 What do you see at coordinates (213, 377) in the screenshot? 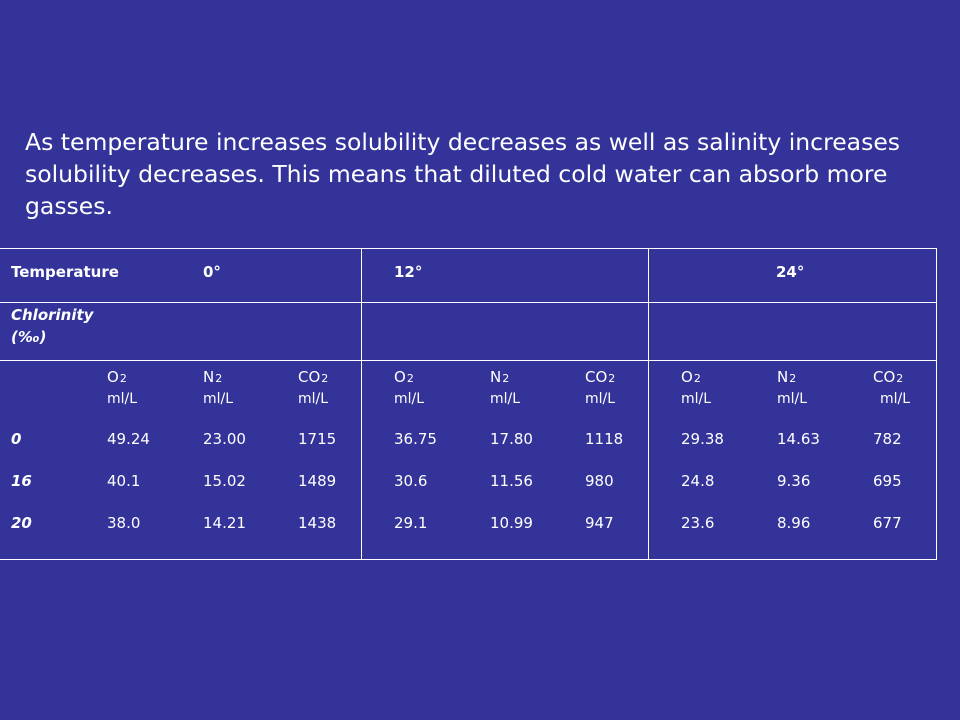
I see `gas-header-n2-0: N2` at bounding box center [213, 377].